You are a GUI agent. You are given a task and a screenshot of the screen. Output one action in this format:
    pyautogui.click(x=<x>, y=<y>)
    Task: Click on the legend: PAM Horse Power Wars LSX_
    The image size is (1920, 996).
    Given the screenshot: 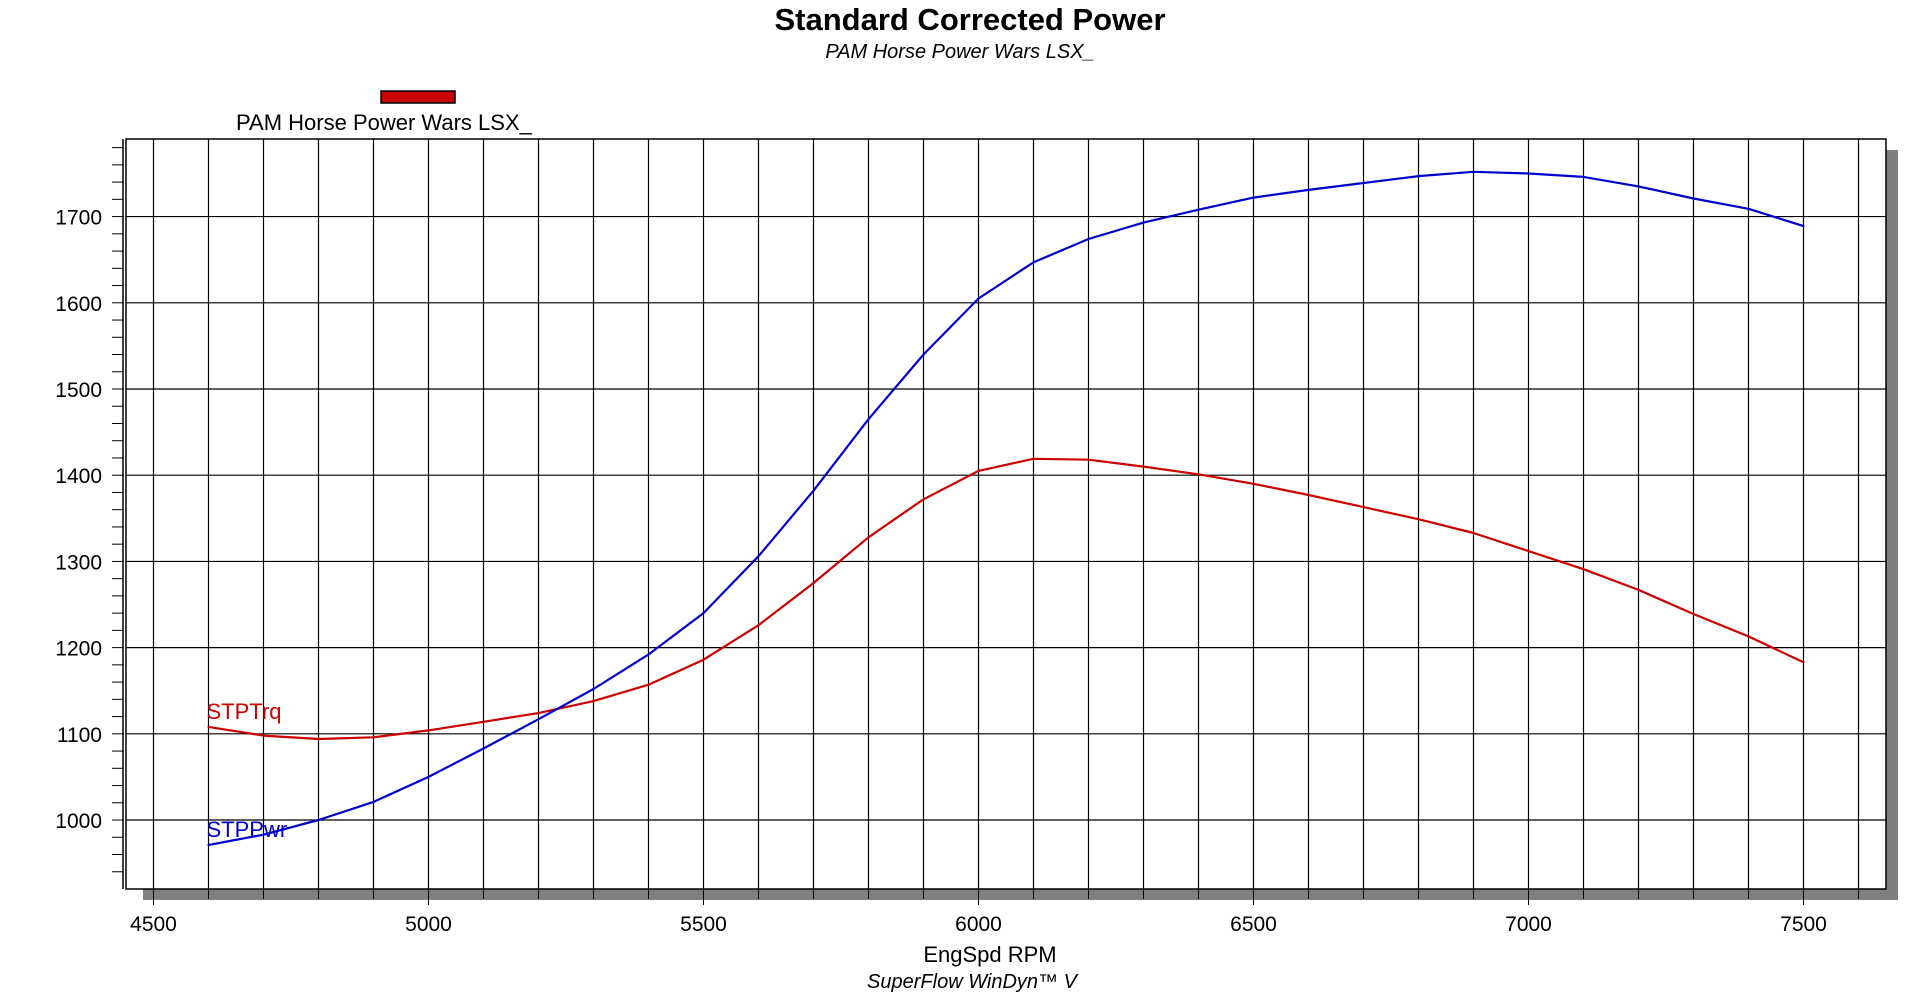 What is the action you would take?
    pyautogui.click(x=384, y=112)
    